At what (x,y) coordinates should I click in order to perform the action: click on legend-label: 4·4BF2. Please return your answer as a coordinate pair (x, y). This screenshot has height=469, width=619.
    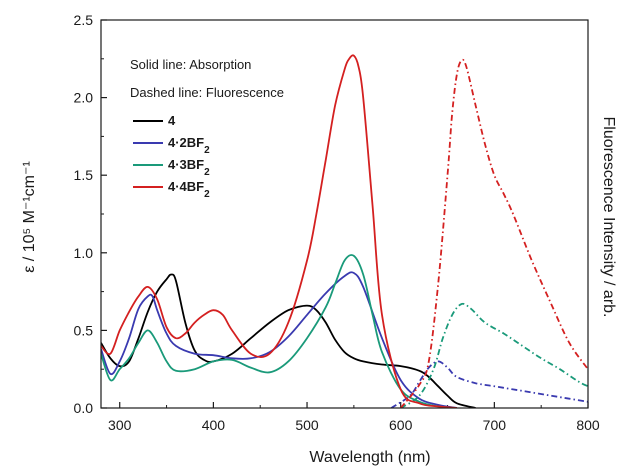
    Looking at the image, I should click on (189, 189).